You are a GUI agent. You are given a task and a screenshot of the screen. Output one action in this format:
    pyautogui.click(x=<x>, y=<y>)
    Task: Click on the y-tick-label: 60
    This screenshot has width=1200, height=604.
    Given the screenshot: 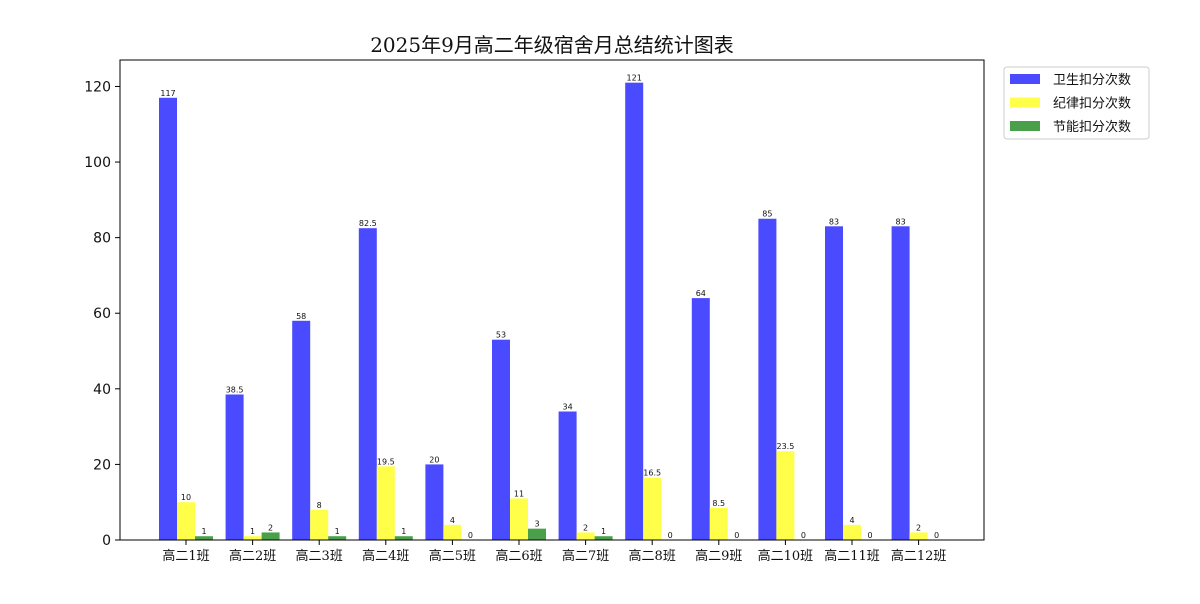 What is the action you would take?
    pyautogui.click(x=102, y=314)
    